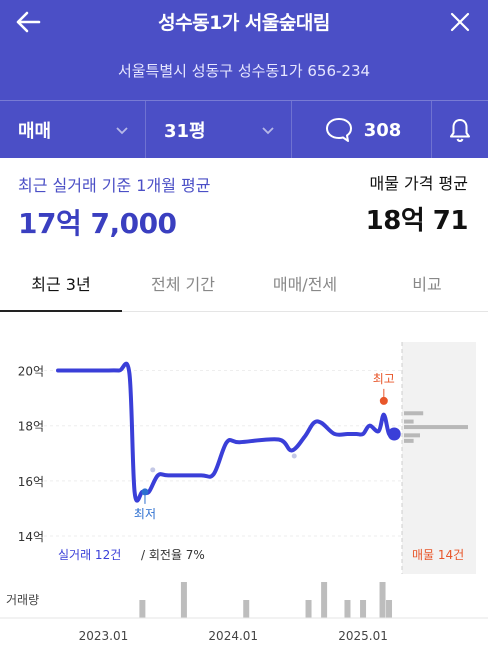 This screenshot has height=648, width=488. I want to click on x-tick-label: 2023.01, so click(104, 636).